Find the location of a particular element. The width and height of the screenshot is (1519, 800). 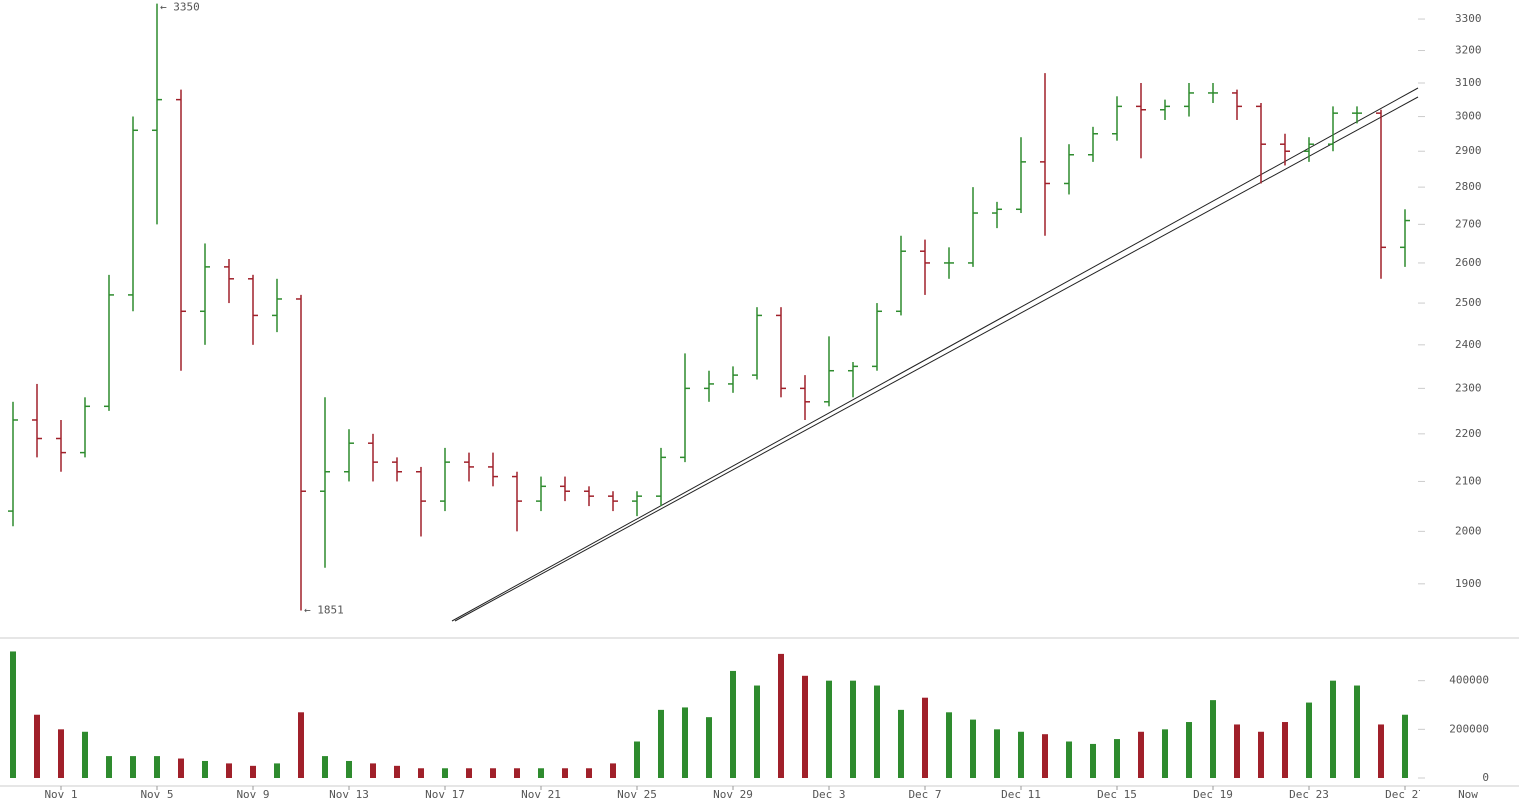

y-tick-label: 2800 is located at coordinates (1468, 186).